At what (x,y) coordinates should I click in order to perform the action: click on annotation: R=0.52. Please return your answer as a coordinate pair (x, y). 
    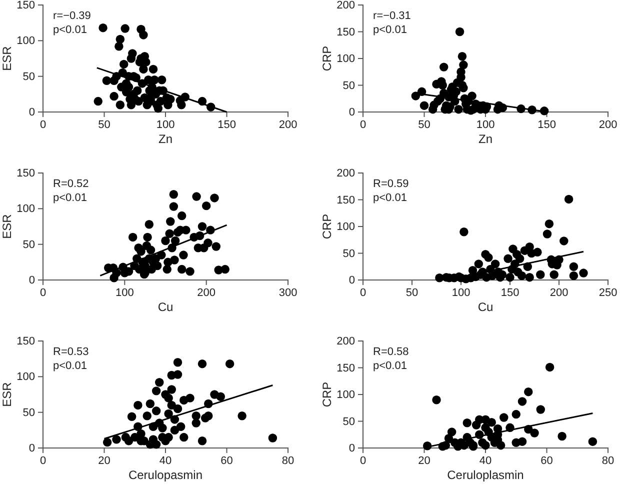
    Looking at the image, I should click on (71, 184).